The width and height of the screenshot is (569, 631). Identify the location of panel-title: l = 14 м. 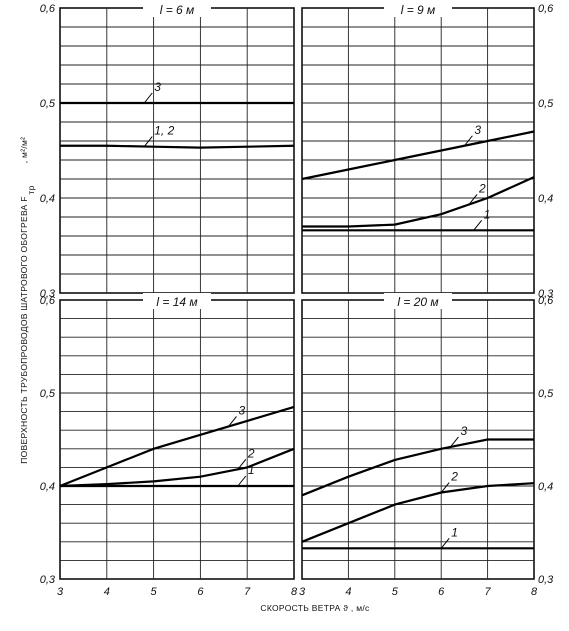
(176, 302).